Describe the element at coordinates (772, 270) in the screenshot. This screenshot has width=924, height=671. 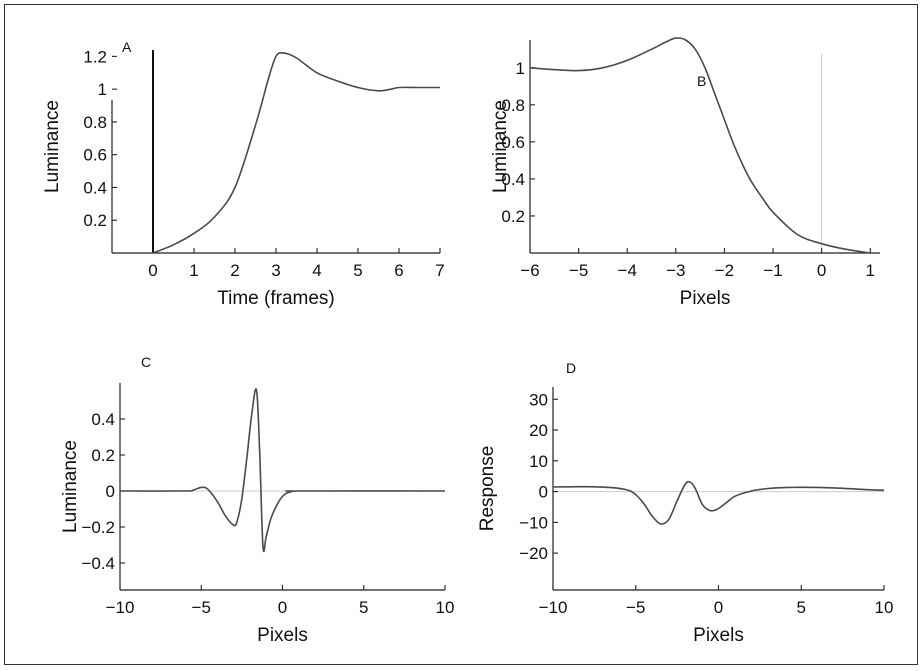
I see `x-tick-label: −1` at that location.